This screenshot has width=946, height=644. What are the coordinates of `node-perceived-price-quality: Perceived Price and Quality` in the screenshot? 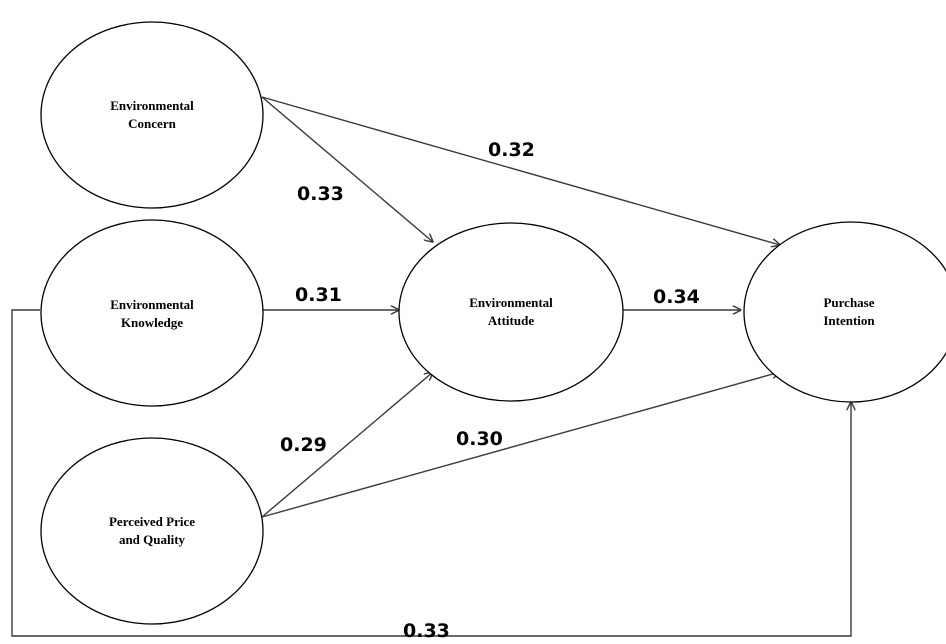 It's located at (152, 531).